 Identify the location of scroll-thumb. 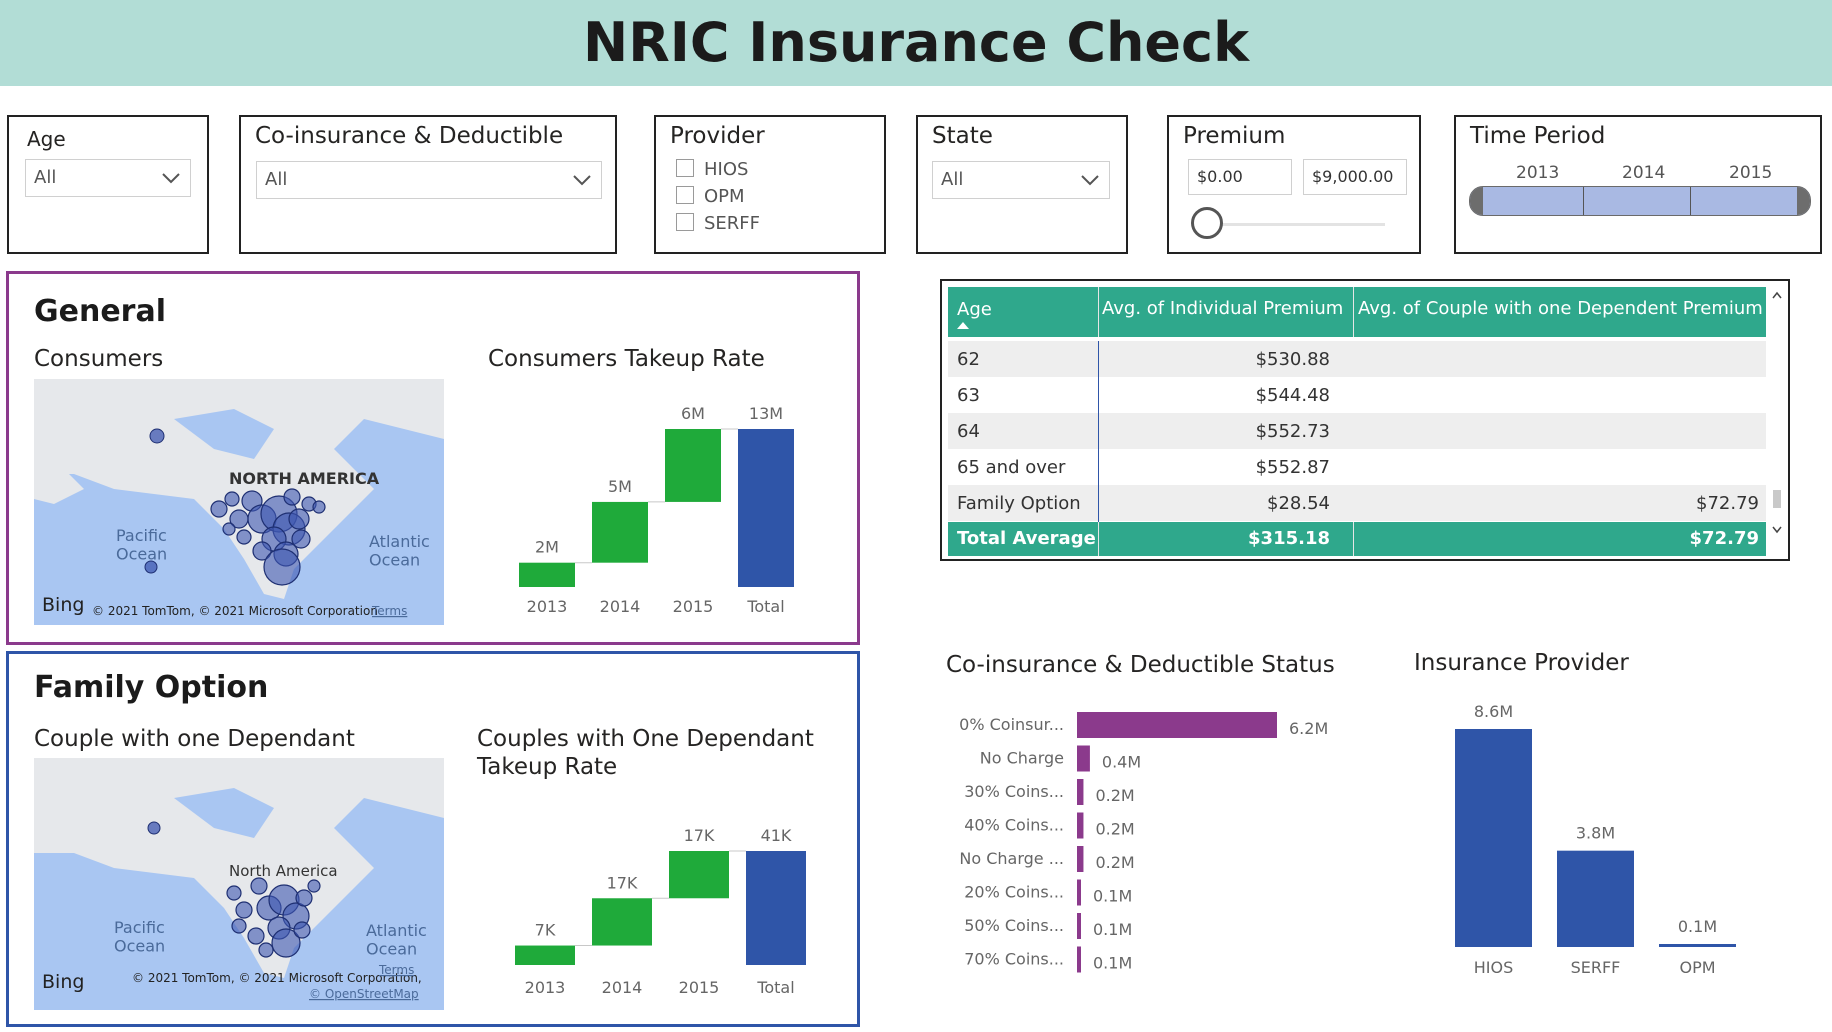
(1777, 499).